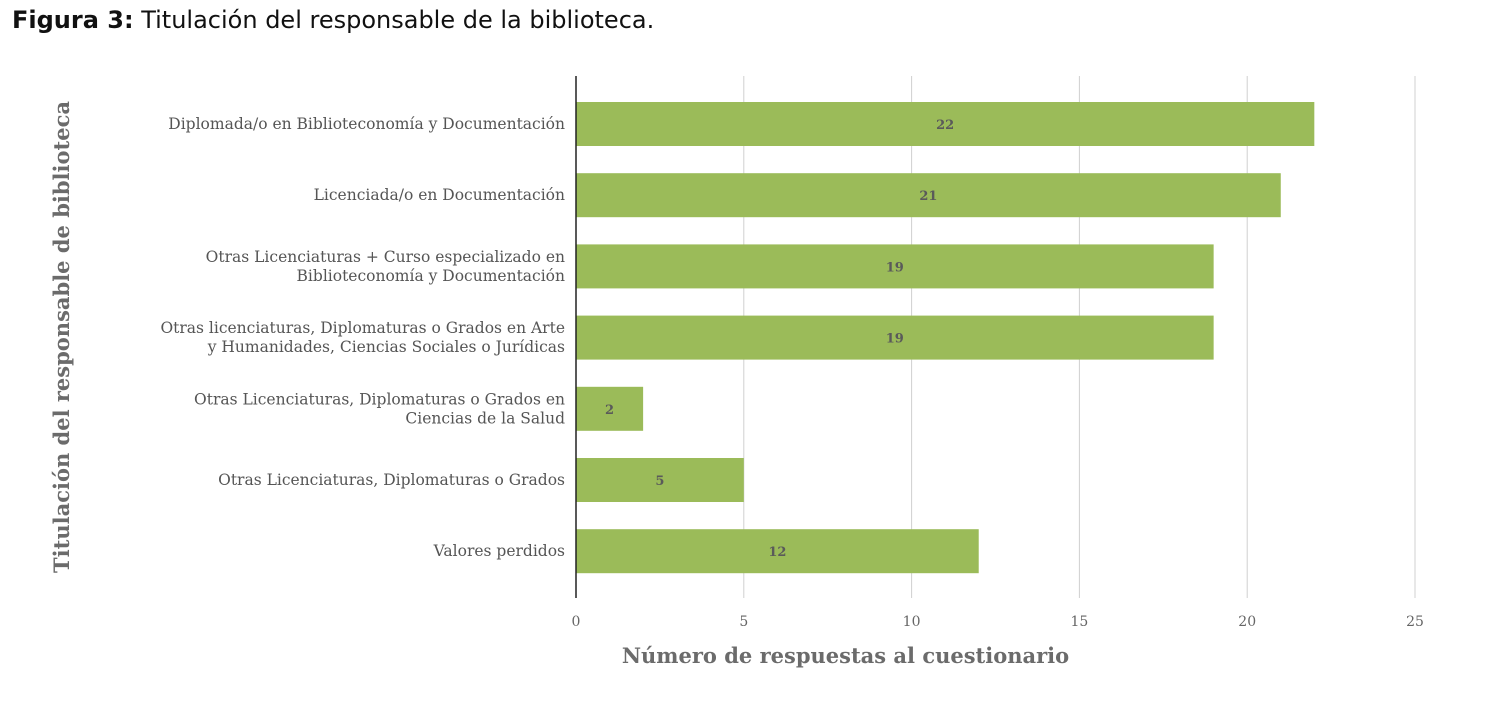 The image size is (1486, 711). I want to click on value-label-1: 21, so click(928, 196).